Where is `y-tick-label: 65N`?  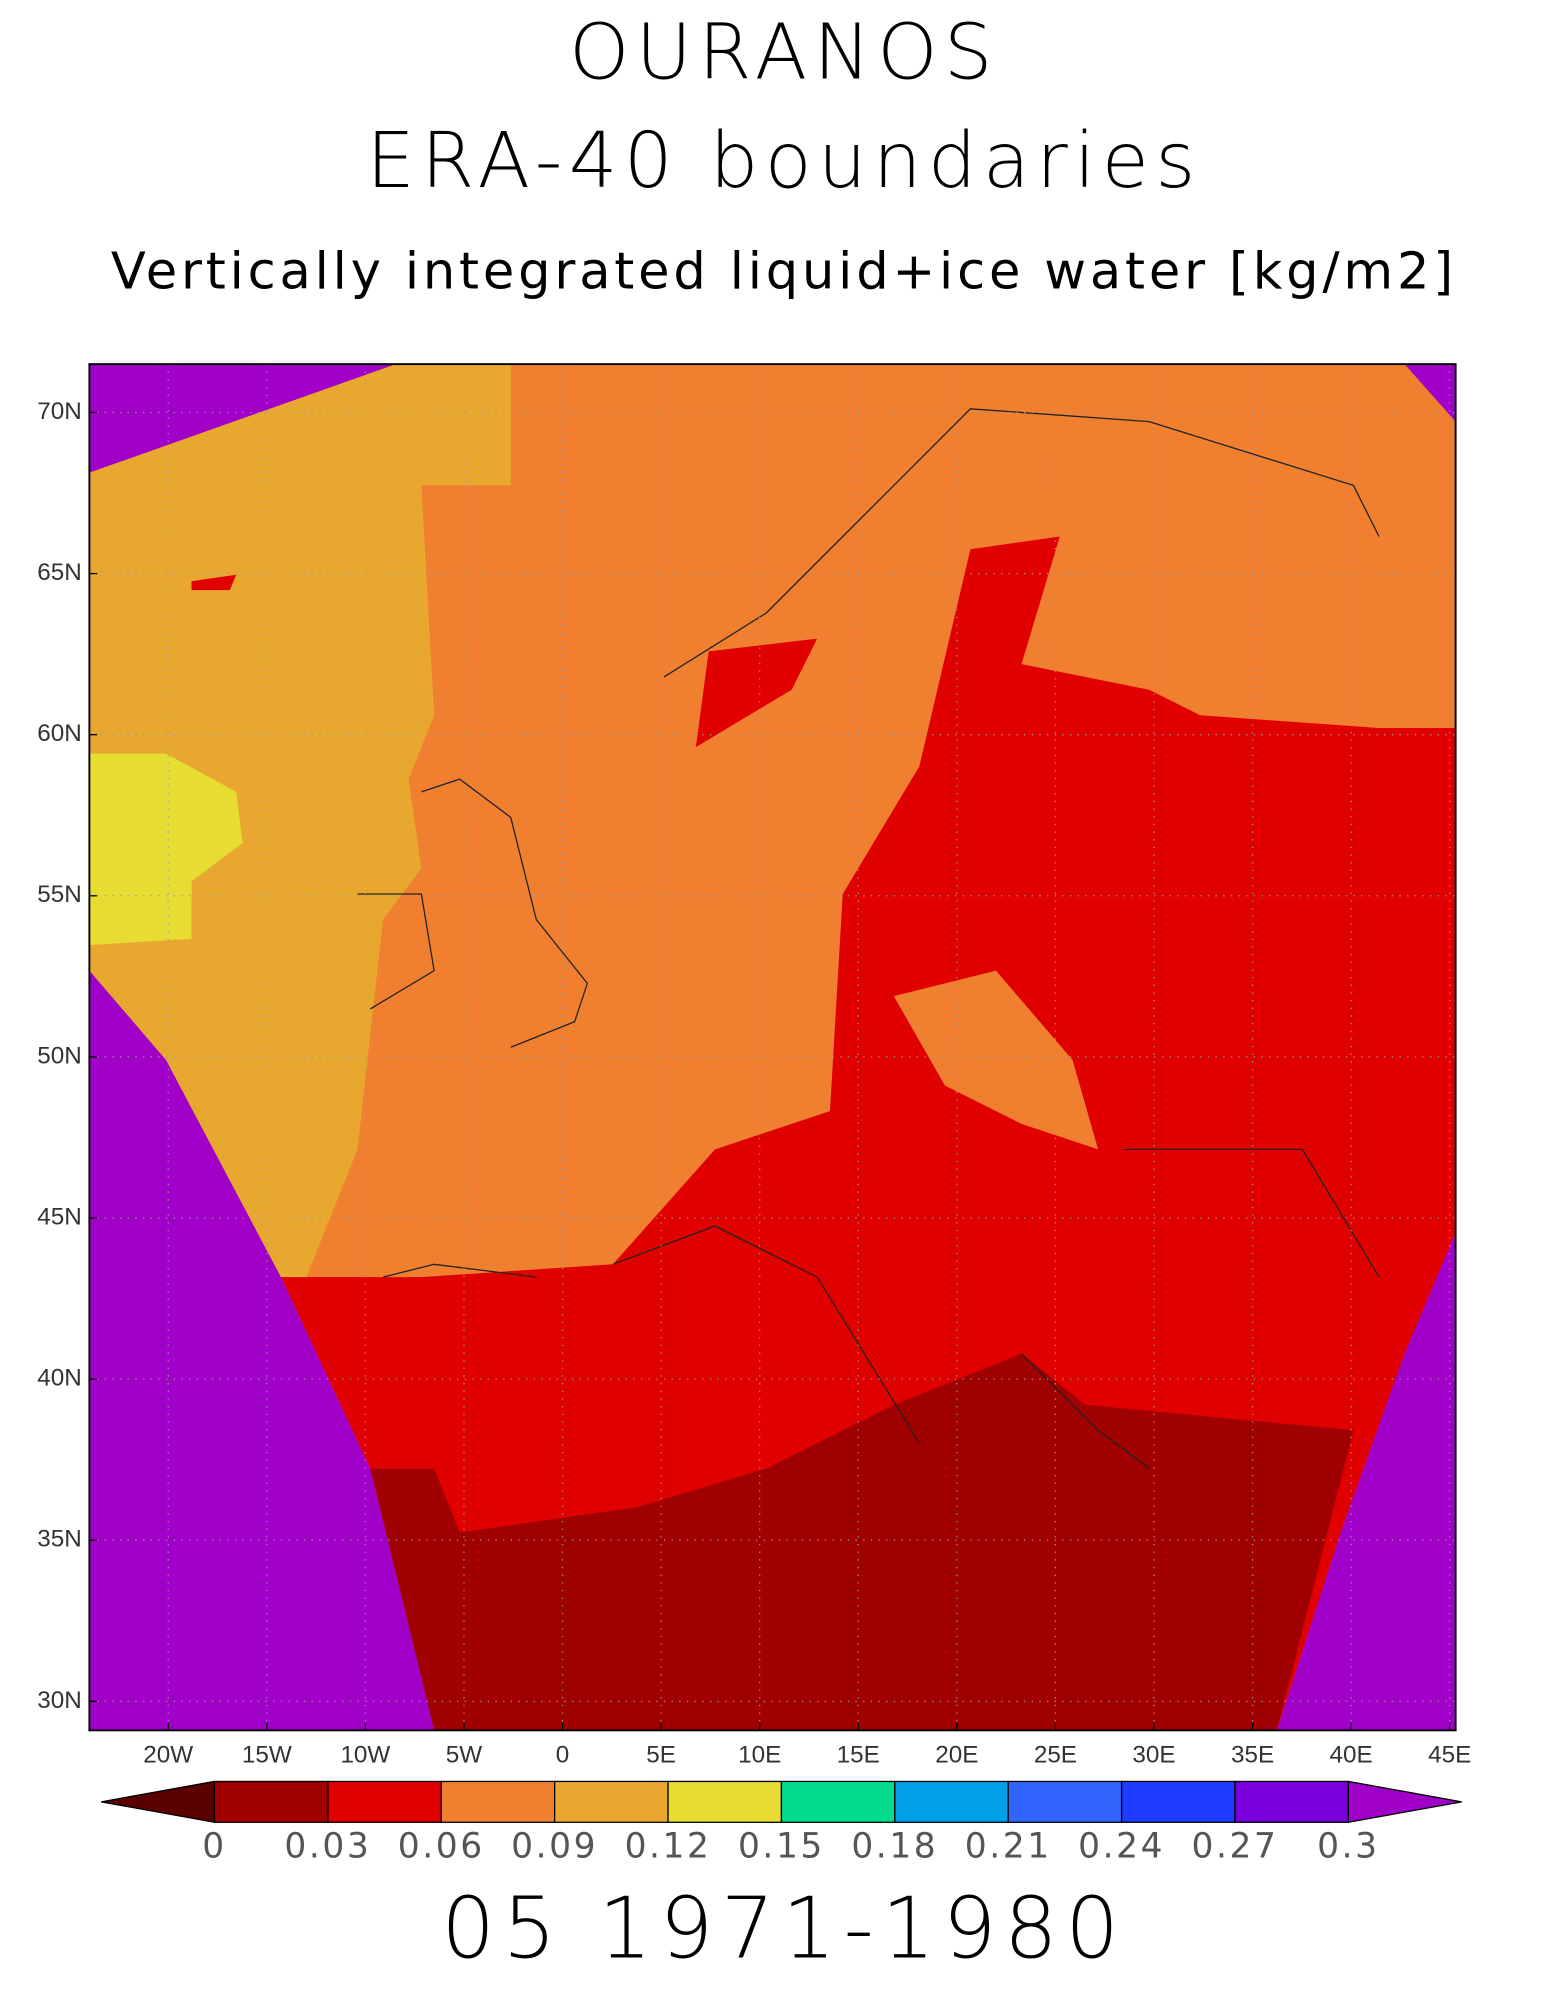
y-tick-label: 65N is located at coordinates (59, 572).